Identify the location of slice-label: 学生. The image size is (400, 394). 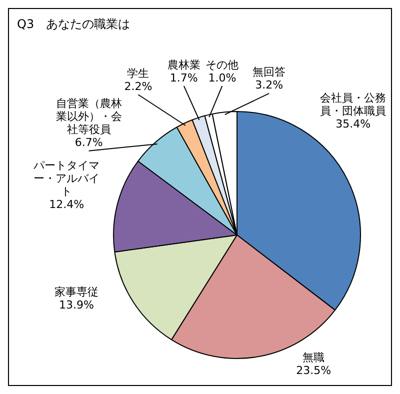
(138, 73).